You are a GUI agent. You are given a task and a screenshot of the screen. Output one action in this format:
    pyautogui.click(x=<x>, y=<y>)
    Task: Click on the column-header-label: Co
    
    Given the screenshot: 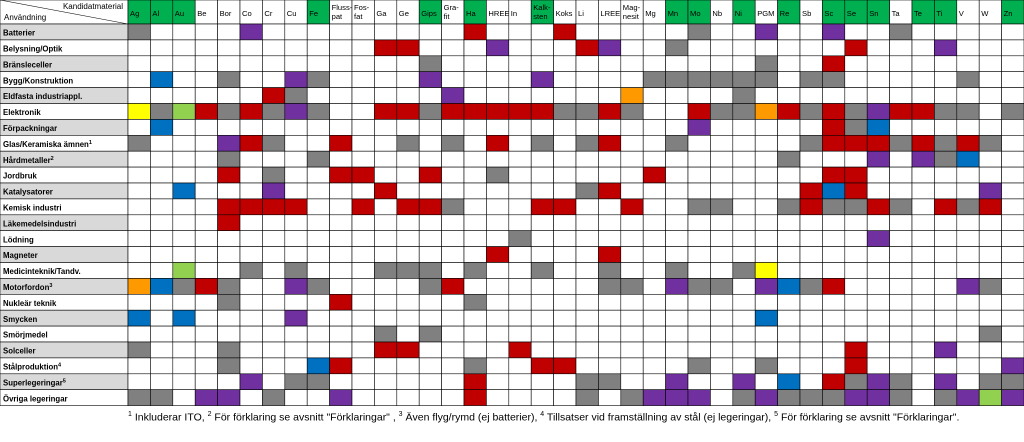 What is the action you would take?
    pyautogui.click(x=247, y=13)
    